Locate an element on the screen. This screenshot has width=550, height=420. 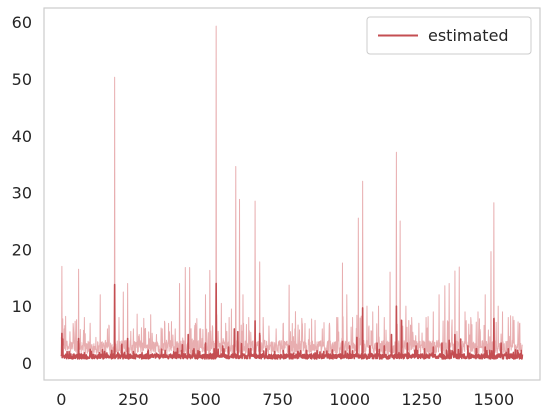
x-tick-label: 1000 is located at coordinates (349, 399).